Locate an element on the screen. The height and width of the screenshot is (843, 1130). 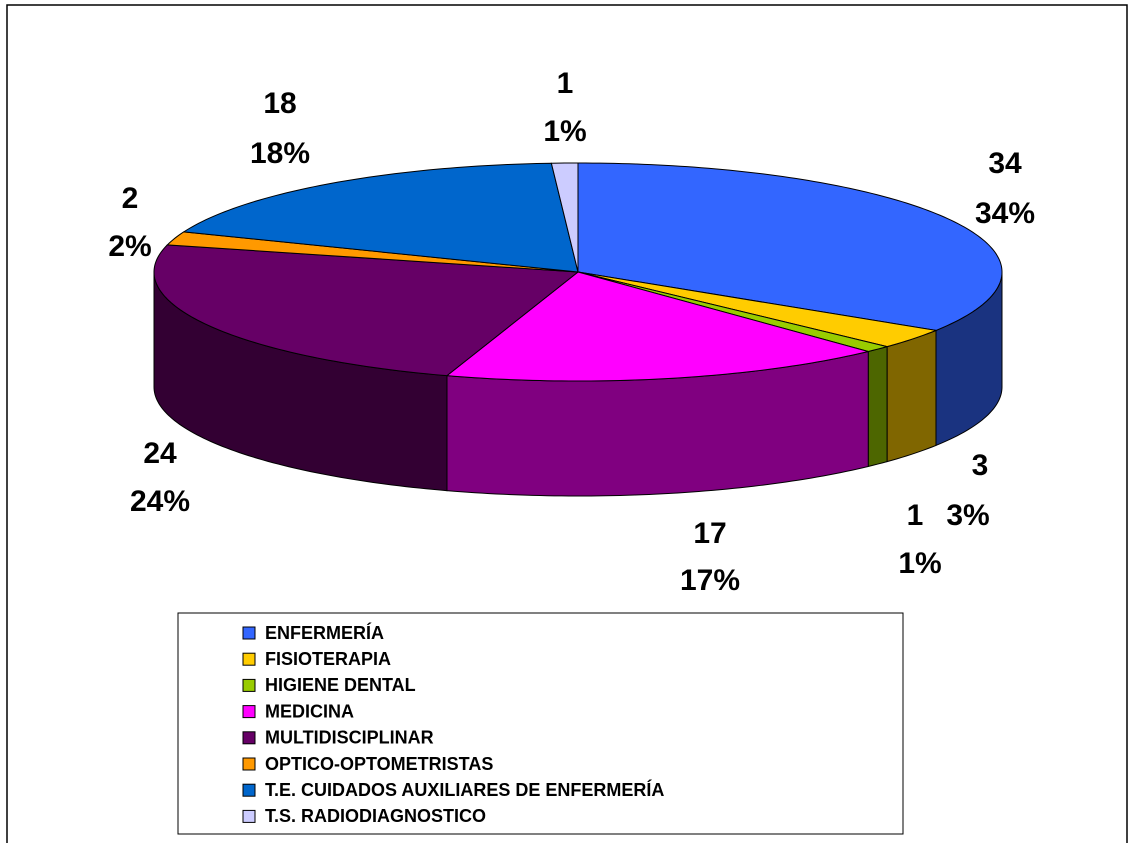
data-label: 17 is located at coordinates (709, 533).